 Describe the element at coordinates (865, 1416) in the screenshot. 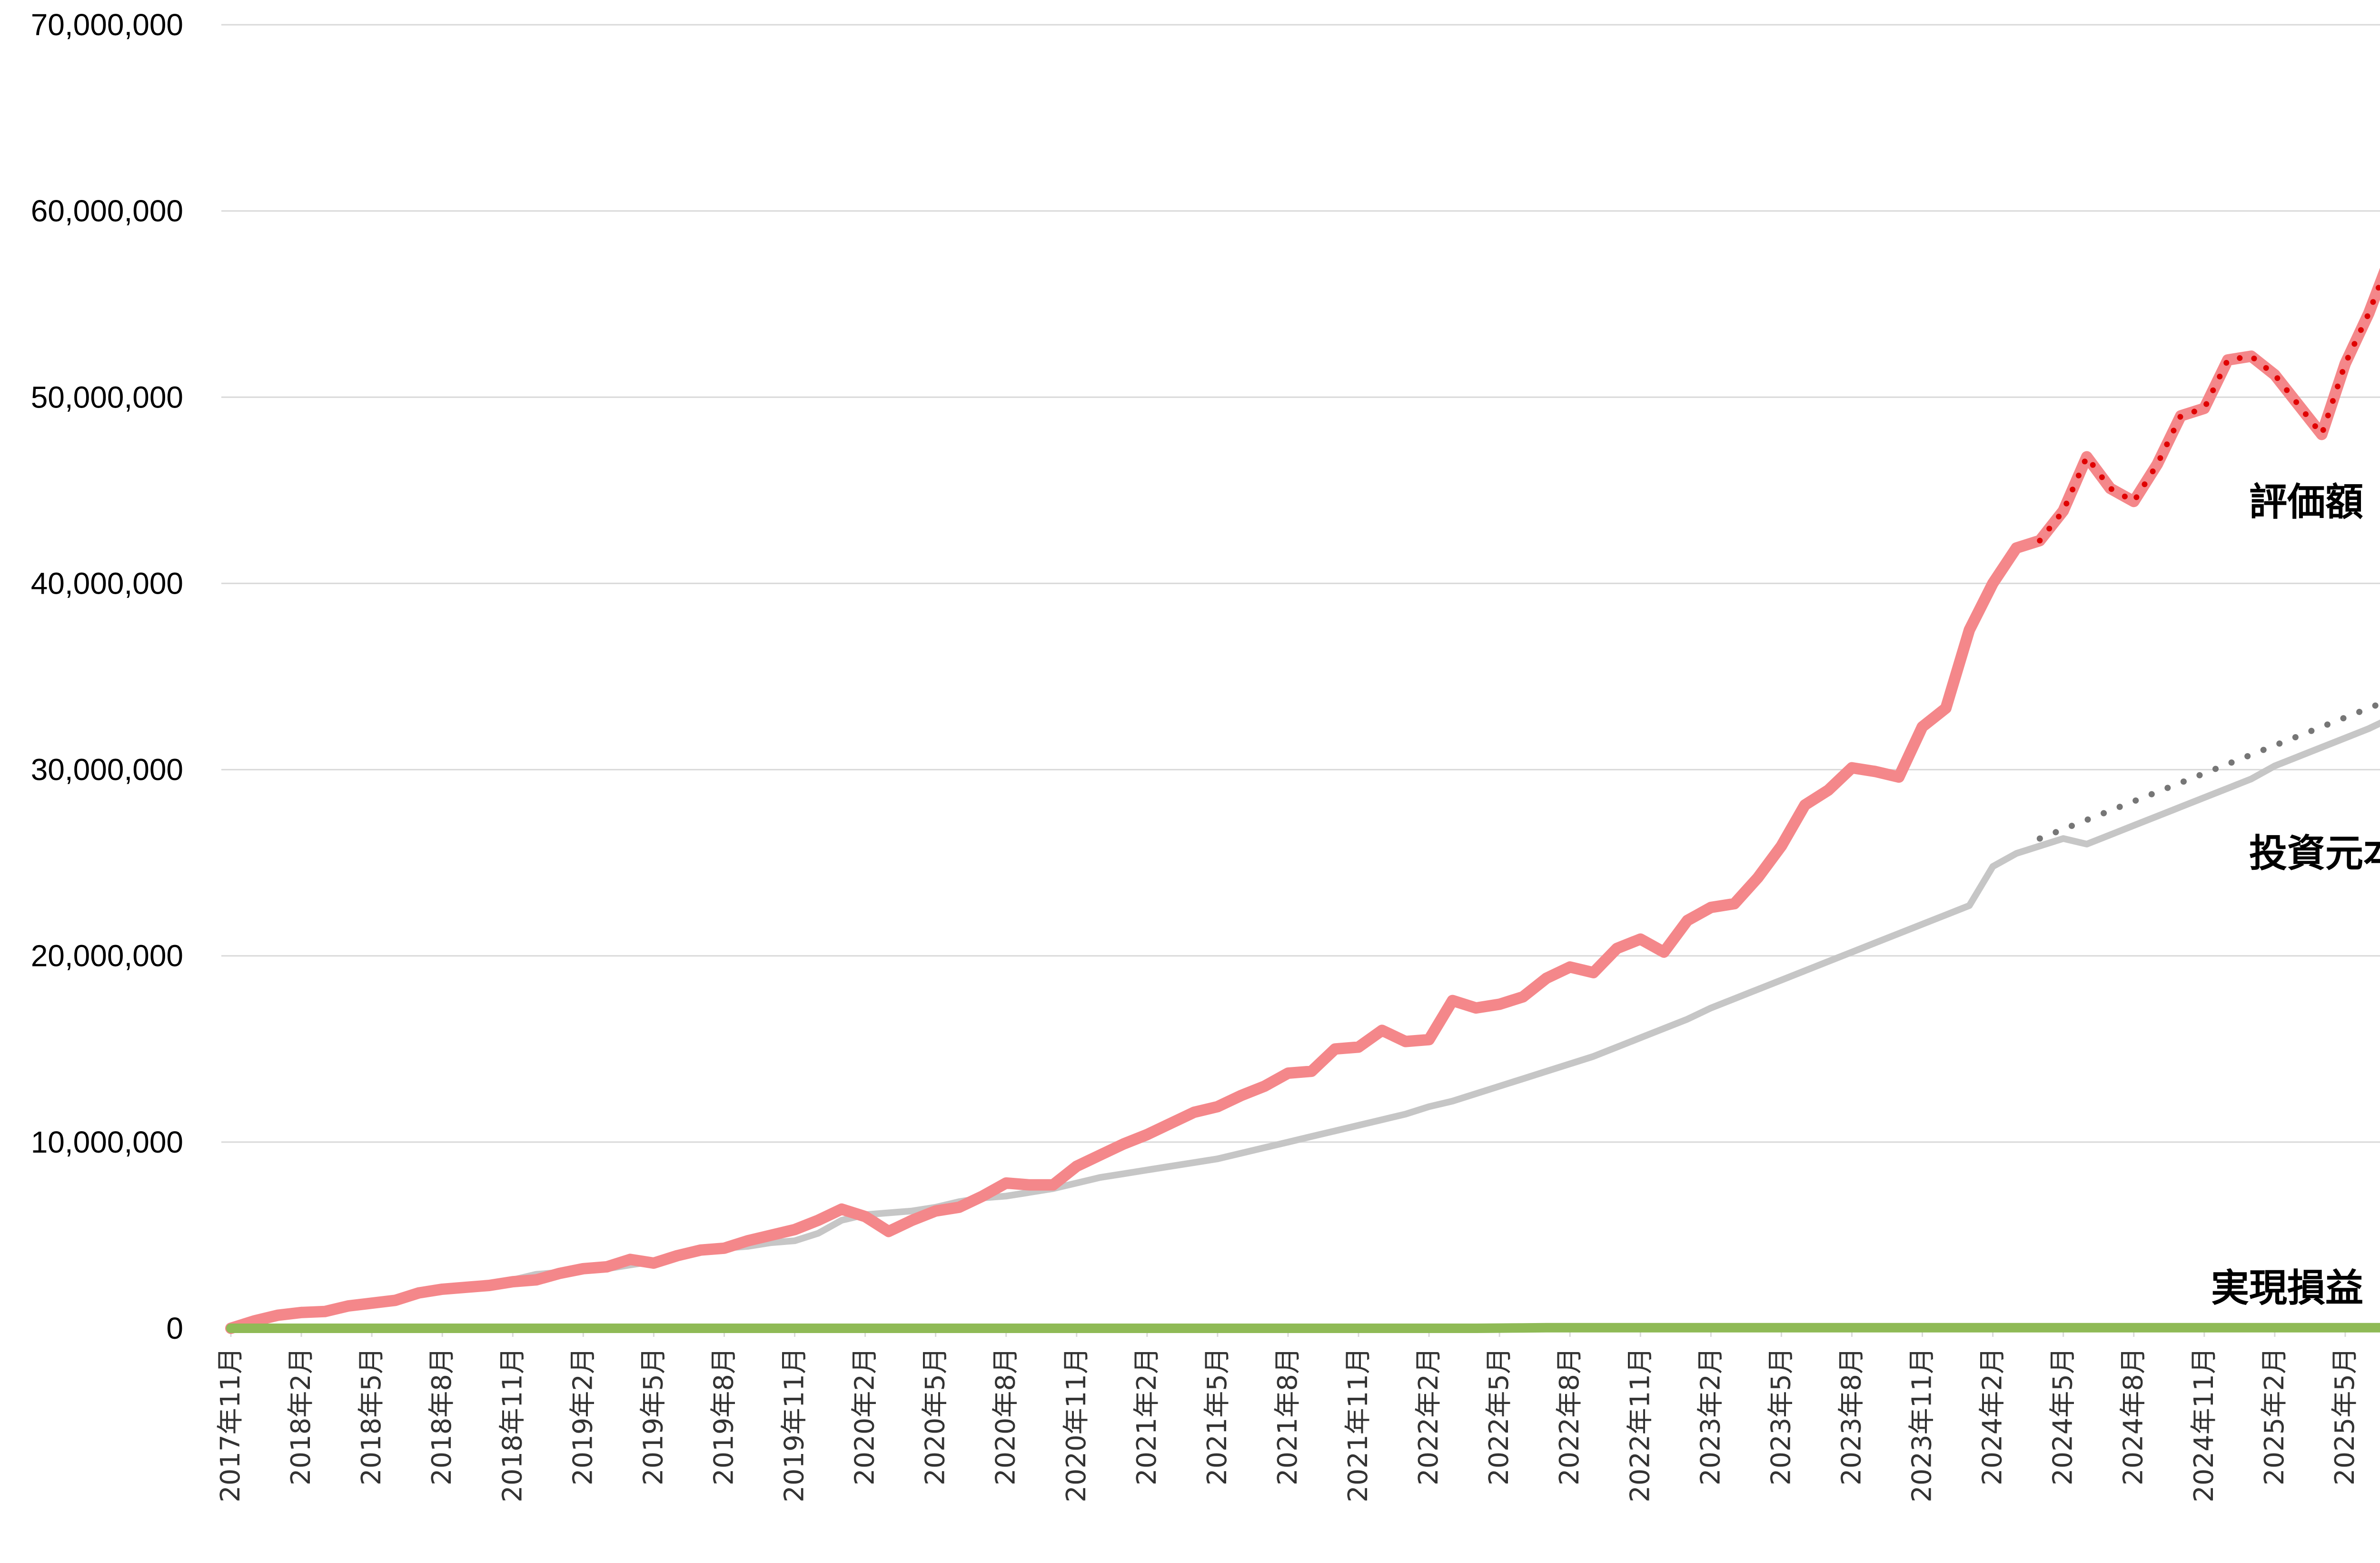

I see `x-tick-label: 2020年2月` at that location.